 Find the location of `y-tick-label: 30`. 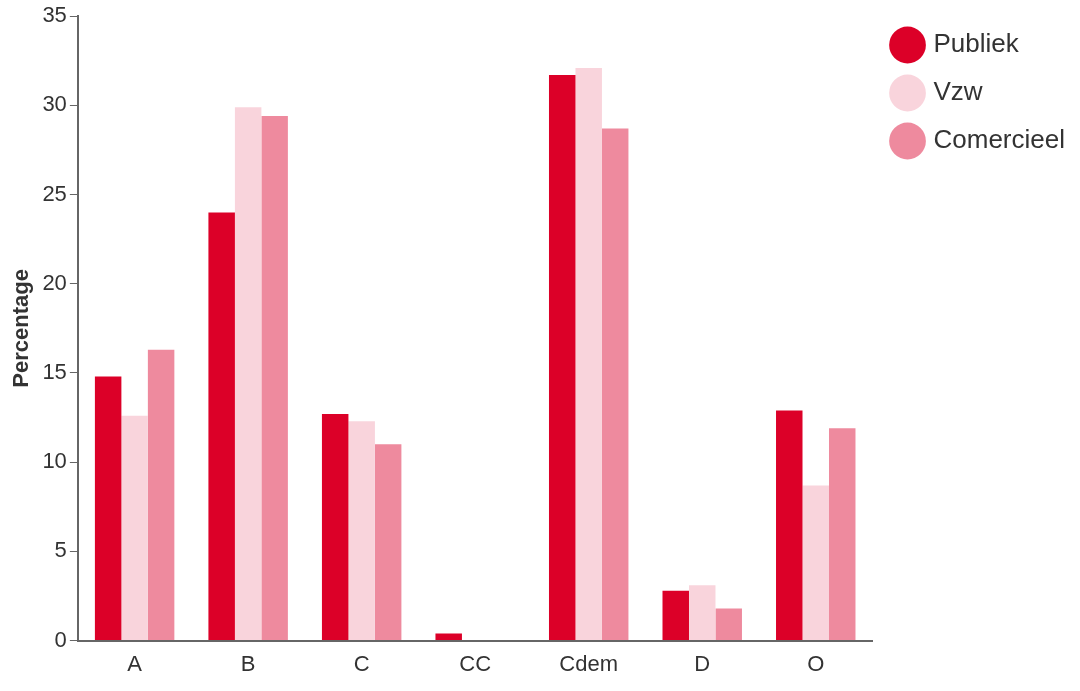

y-tick-label: 30 is located at coordinates (54, 104).